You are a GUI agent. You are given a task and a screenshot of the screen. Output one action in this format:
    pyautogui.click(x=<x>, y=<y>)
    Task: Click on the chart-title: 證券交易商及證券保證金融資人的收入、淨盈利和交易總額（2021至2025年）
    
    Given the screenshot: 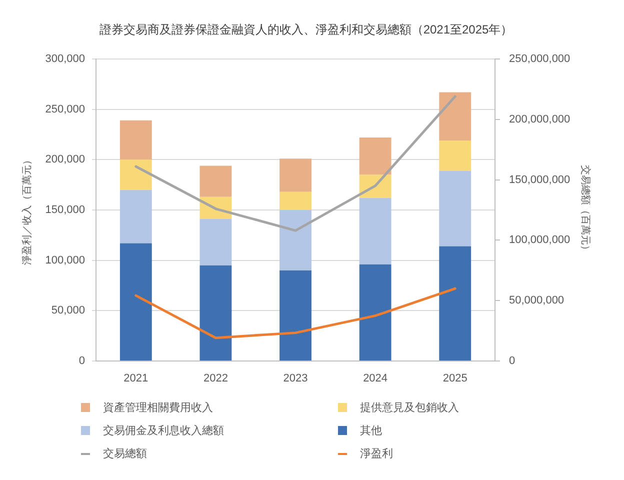 What is the action you would take?
    pyautogui.click(x=306, y=29)
    